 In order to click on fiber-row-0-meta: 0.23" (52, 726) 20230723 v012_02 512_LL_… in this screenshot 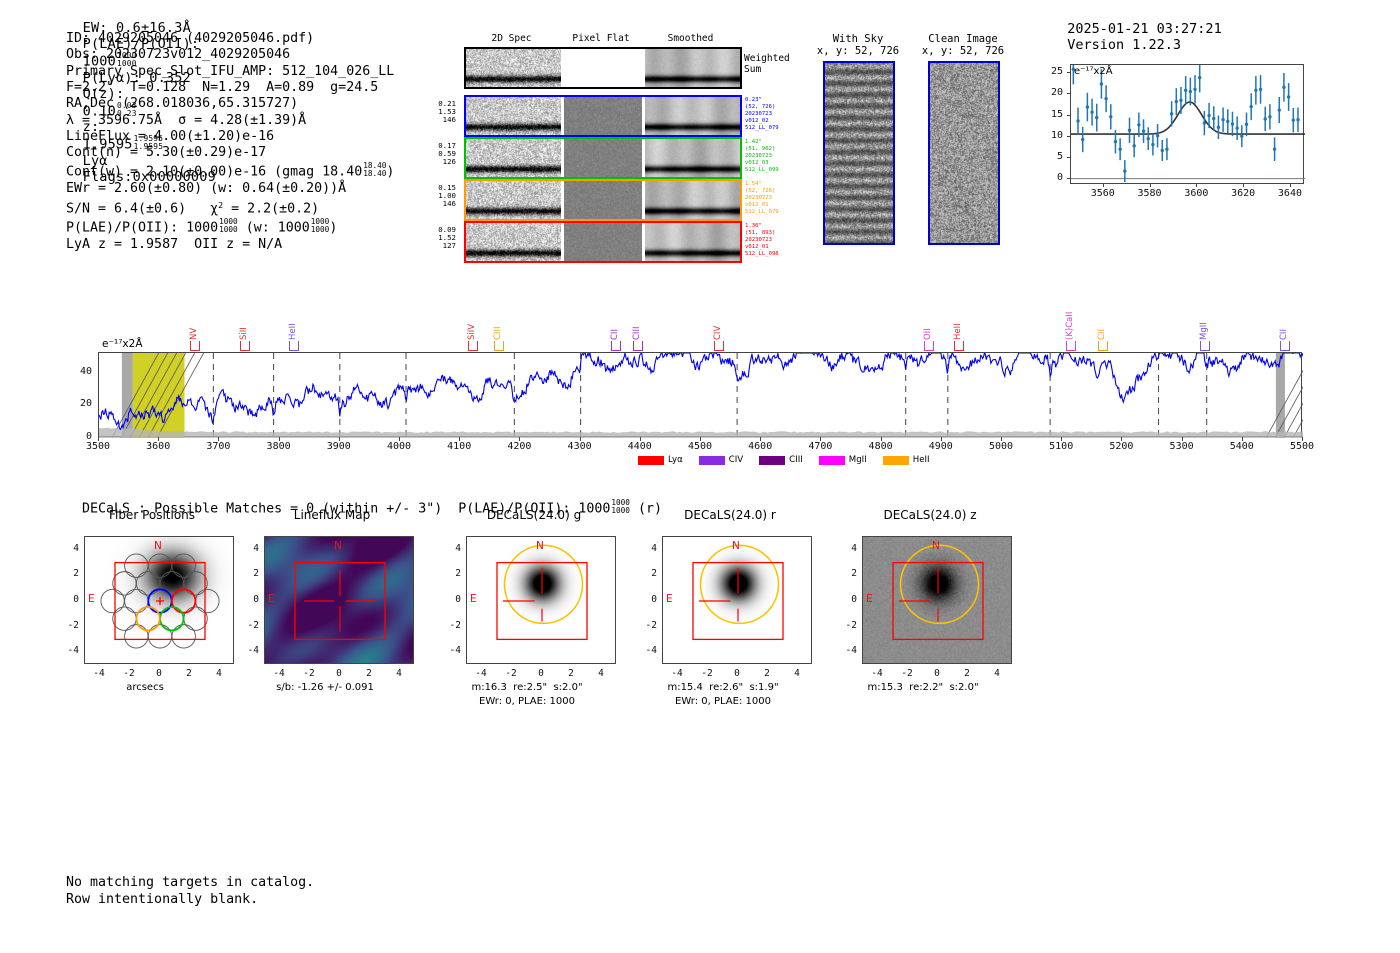, I will do `click(762, 114)`.